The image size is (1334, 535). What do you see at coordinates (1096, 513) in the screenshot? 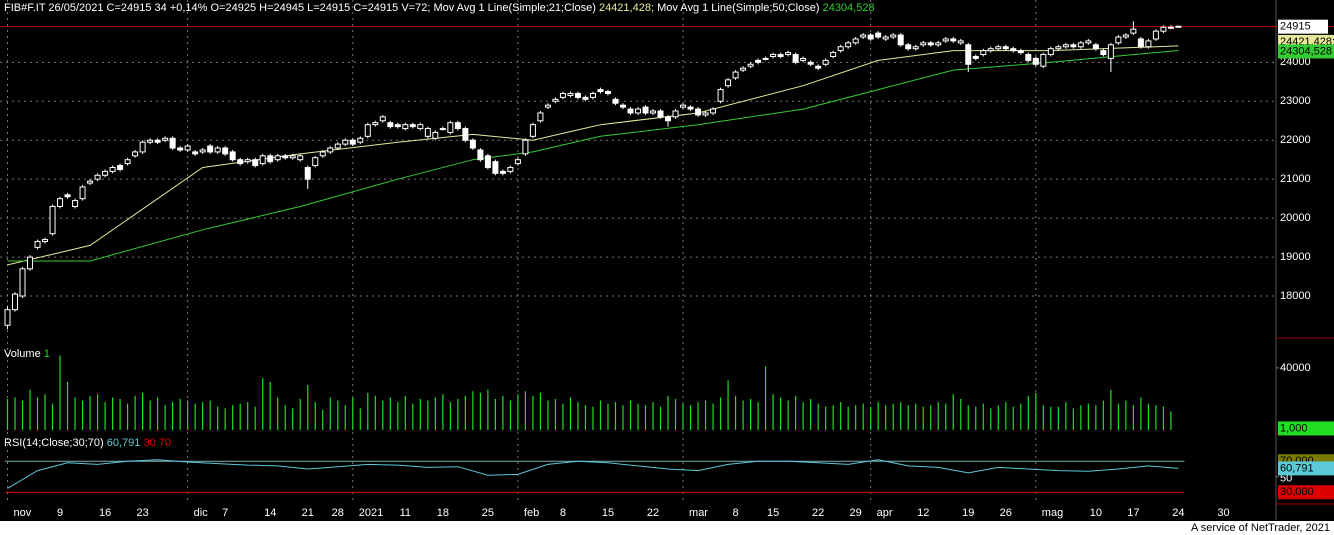
I see `x-tick-label: 10` at bounding box center [1096, 513].